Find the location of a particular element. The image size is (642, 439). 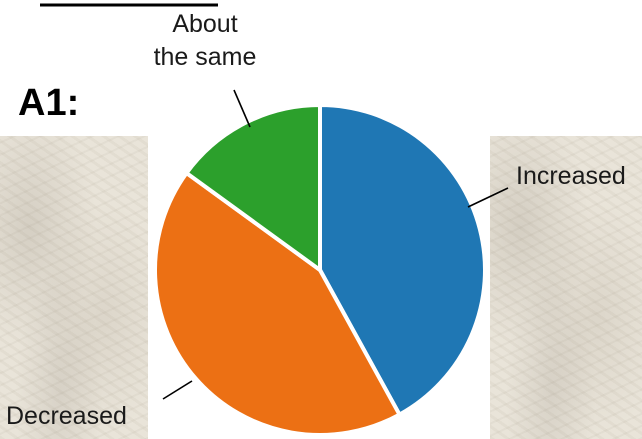

slice-label-about-the-same-line-2: the same is located at coordinates (205, 57).